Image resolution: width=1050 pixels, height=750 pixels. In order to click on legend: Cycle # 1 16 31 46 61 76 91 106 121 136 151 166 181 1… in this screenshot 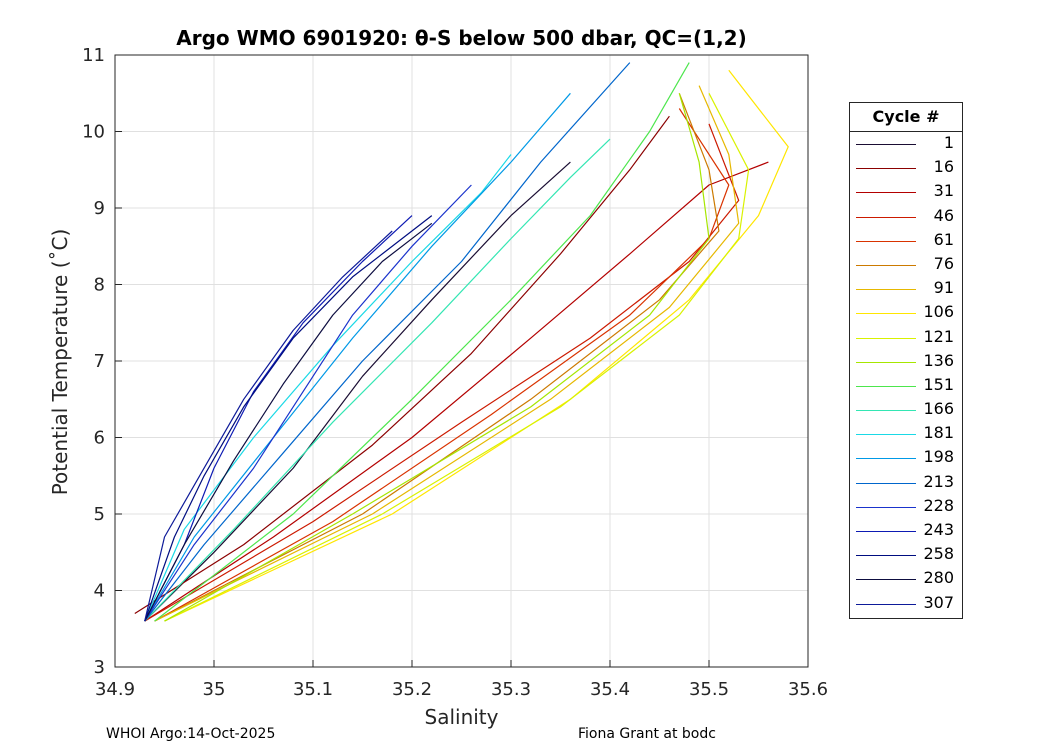, I will do `click(906, 360)`.